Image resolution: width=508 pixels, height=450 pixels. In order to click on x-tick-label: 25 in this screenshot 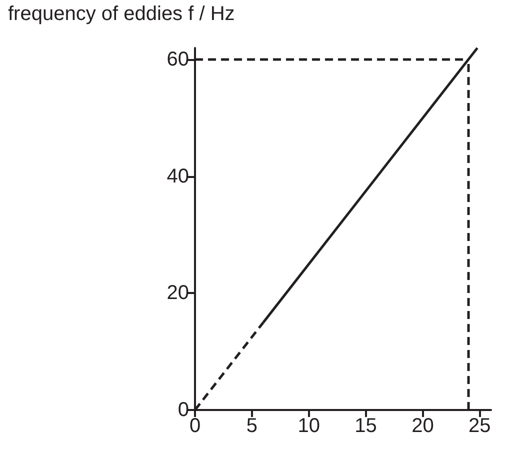, I will do `click(479, 426)`.